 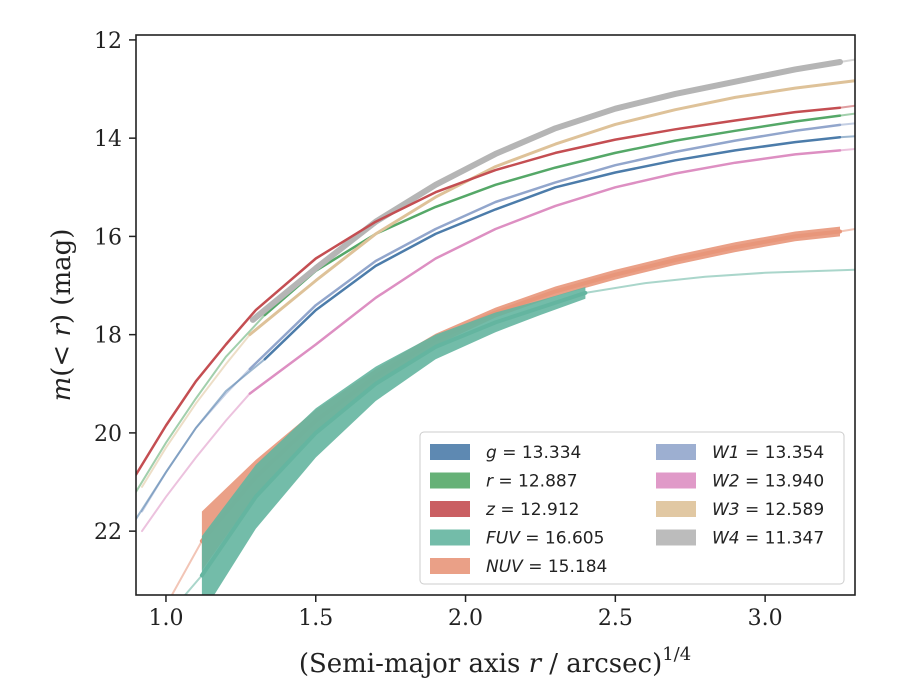 What do you see at coordinates (533, 453) in the screenshot?
I see `legend-label: g = 13.334` at bounding box center [533, 453].